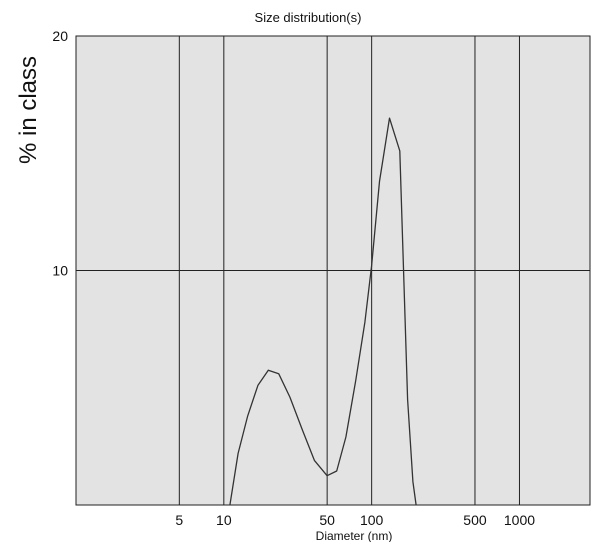 This screenshot has width=593, height=542. Describe the element at coordinates (308, 17) in the screenshot. I see `chart-title: Size distribution(s)` at that location.